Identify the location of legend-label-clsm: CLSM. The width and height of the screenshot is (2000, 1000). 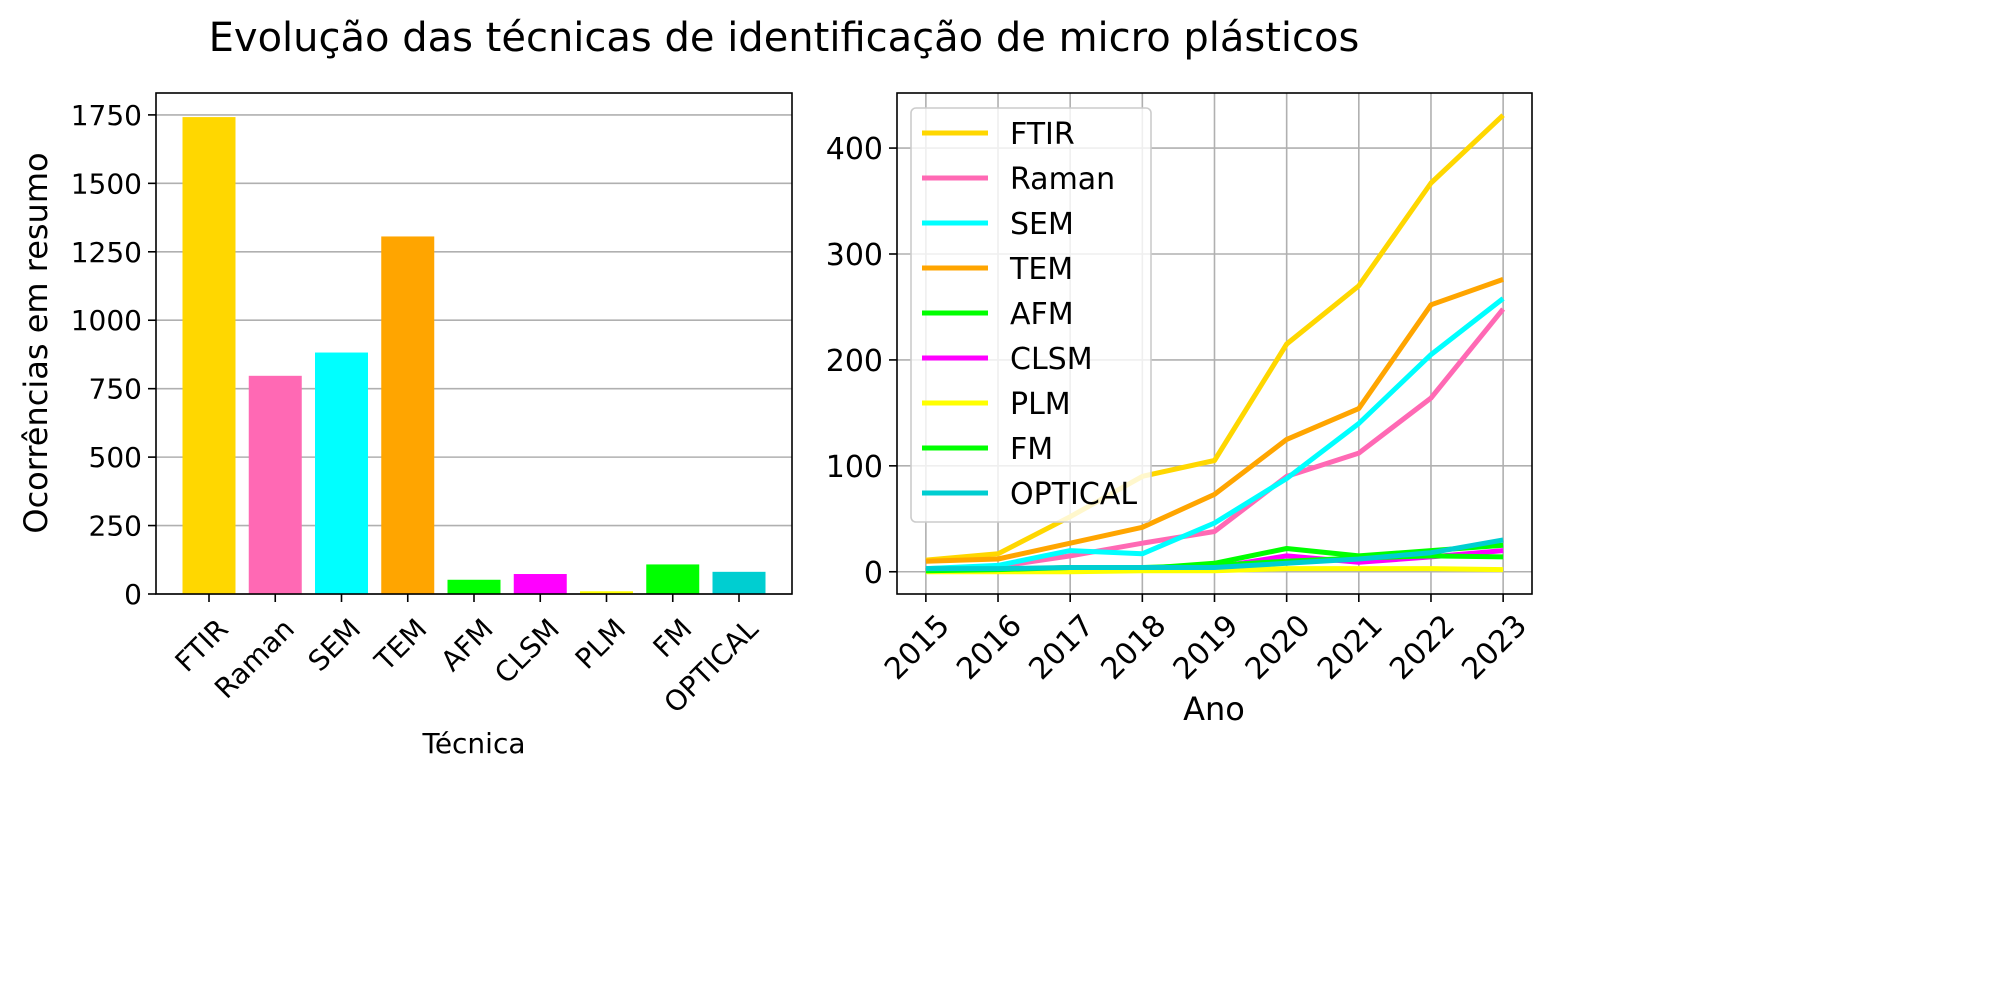
(1051, 359).